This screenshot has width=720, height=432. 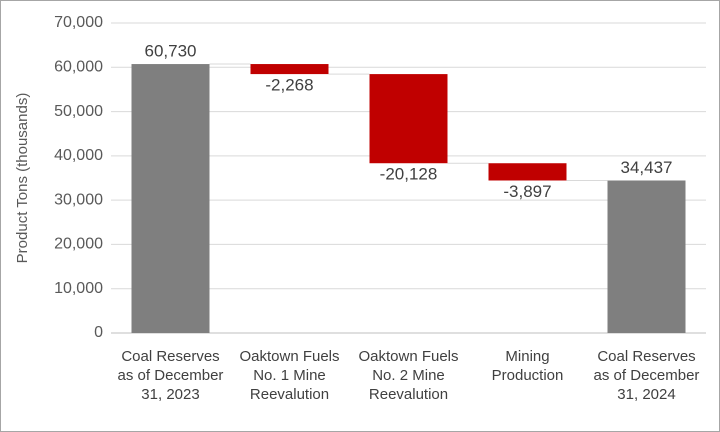 What do you see at coordinates (647, 167) in the screenshot?
I see `value-label: 34,437` at bounding box center [647, 167].